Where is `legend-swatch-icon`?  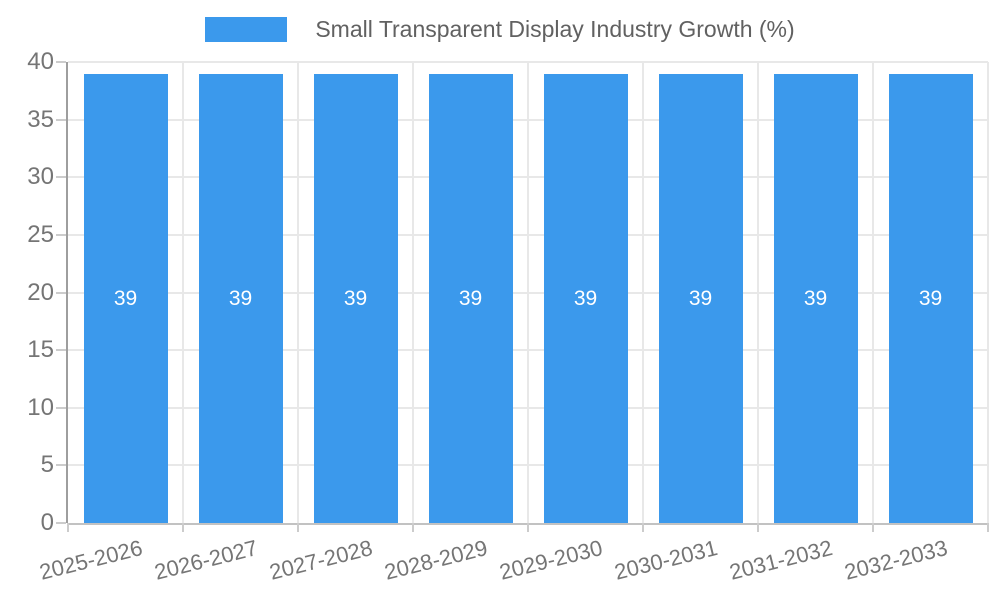
legend-swatch-icon is located at coordinates (246, 29).